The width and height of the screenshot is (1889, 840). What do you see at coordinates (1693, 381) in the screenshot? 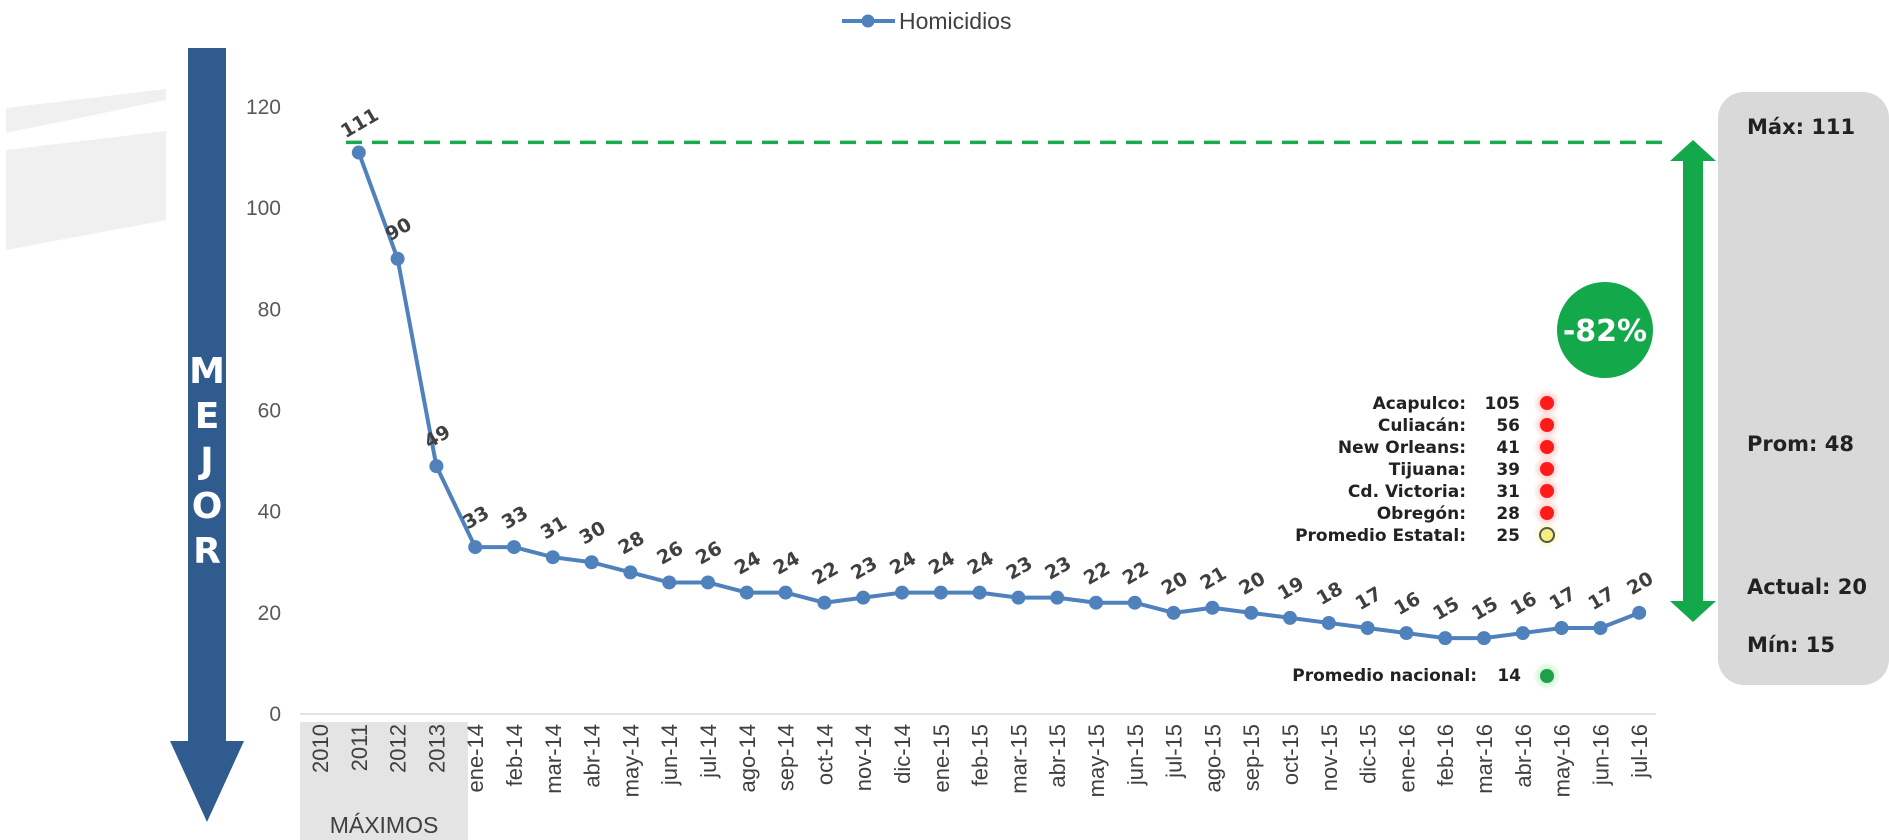
I see `reduction-double-arrow` at bounding box center [1693, 381].